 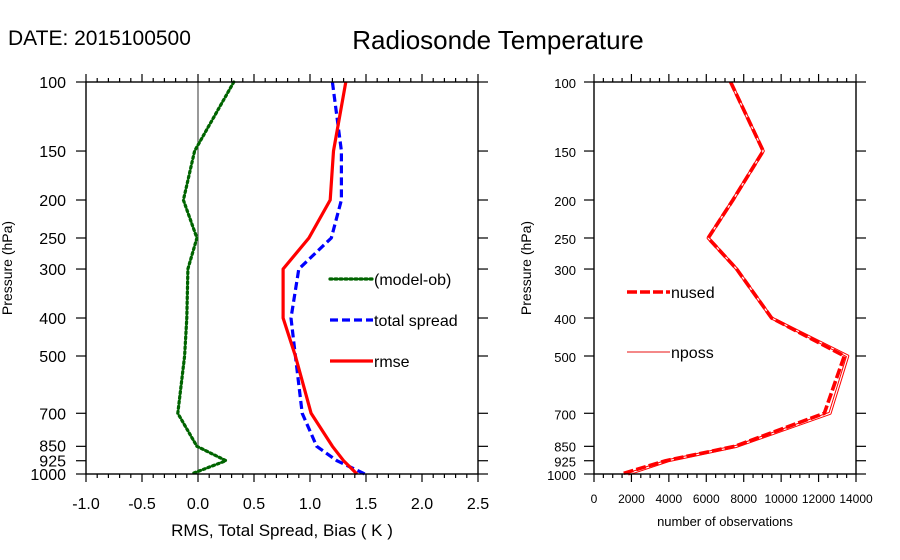 I want to click on legend: (model-ob) total spread rmse, so click(x=393, y=321).